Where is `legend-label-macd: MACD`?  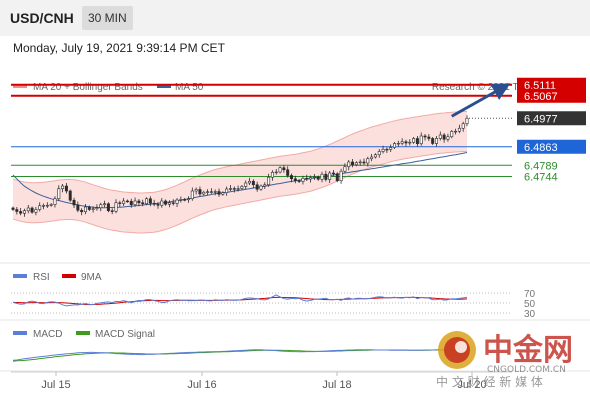
legend-label-macd: MACD is located at coordinates (47, 334).